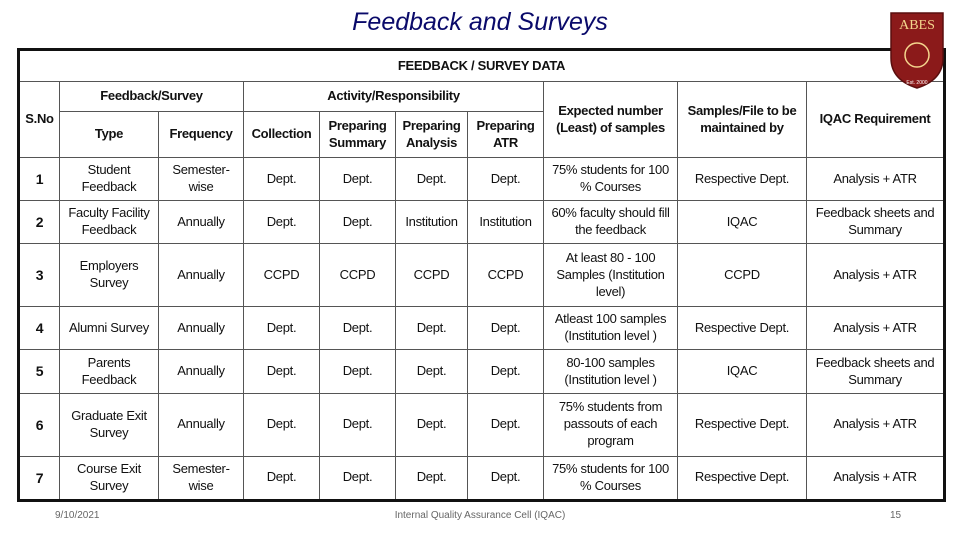 The width and height of the screenshot is (960, 540). I want to click on sub-header: Preparing Analysis, so click(431, 134).